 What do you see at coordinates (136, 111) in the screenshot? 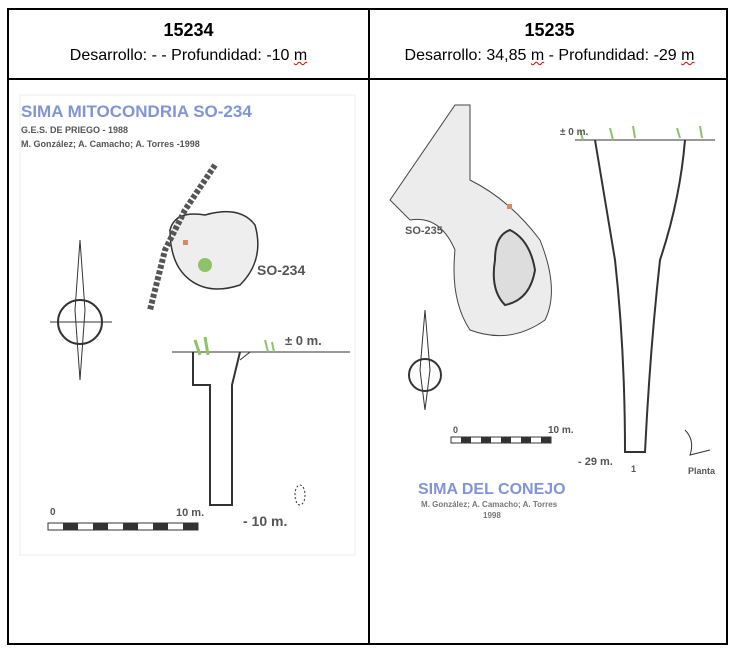
I see `drawing-title: SIMA MITOCONDRIA SO-234` at bounding box center [136, 111].